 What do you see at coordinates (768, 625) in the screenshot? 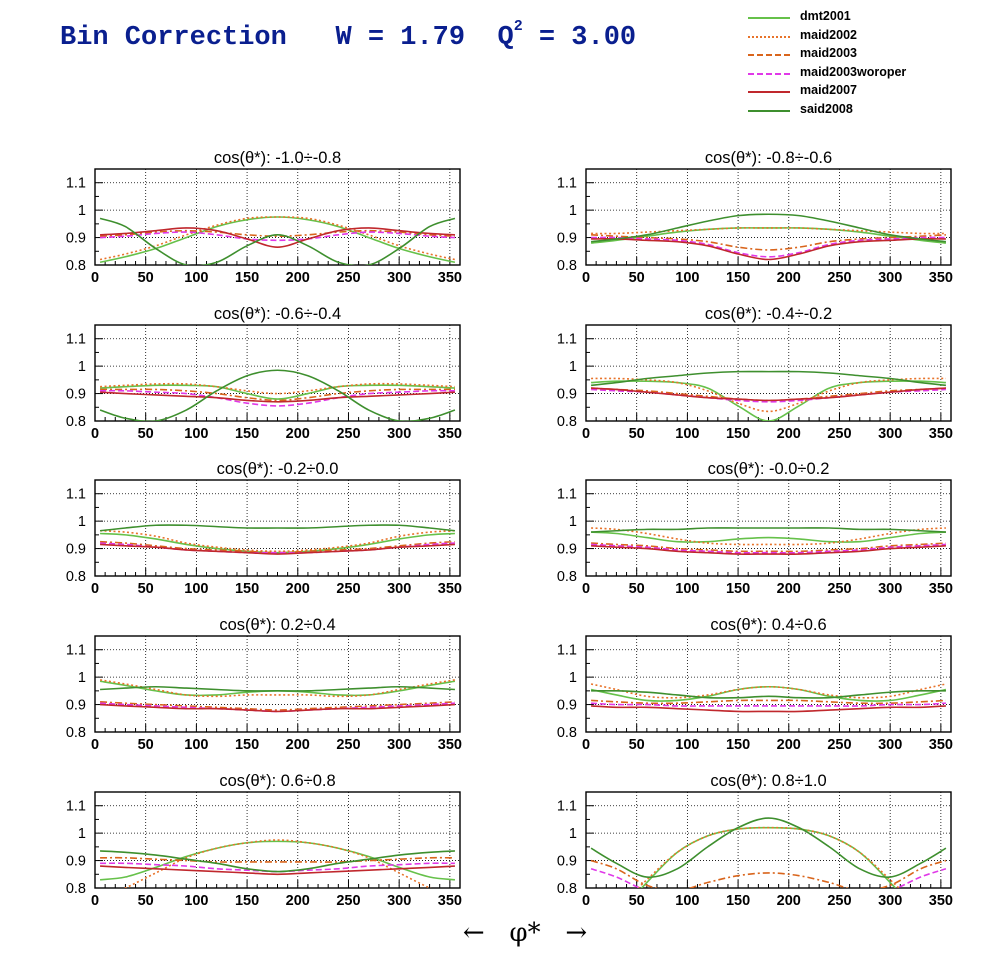
I see `panel-title: cos(θ*): 0.4÷0.6` at bounding box center [768, 625].